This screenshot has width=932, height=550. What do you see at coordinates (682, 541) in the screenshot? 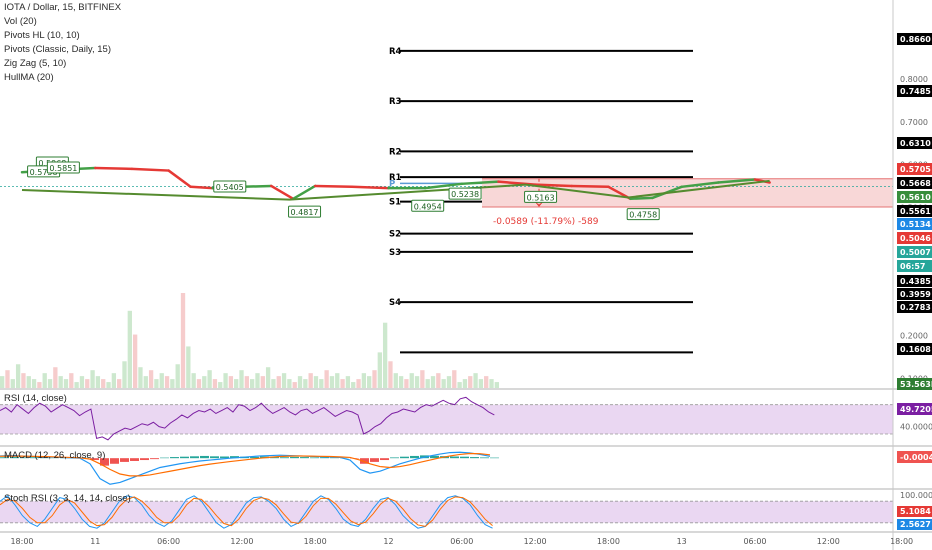
I see `time-axis-tick: 13` at bounding box center [682, 541].